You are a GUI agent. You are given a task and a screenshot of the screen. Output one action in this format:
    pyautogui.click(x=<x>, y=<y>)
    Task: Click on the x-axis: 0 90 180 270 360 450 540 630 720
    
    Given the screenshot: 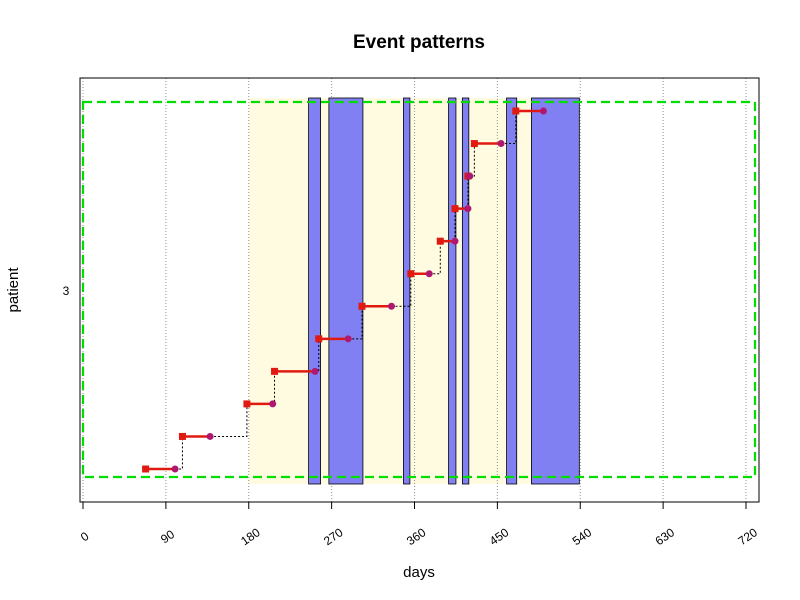 What is the action you would take?
    pyautogui.click(x=419, y=524)
    